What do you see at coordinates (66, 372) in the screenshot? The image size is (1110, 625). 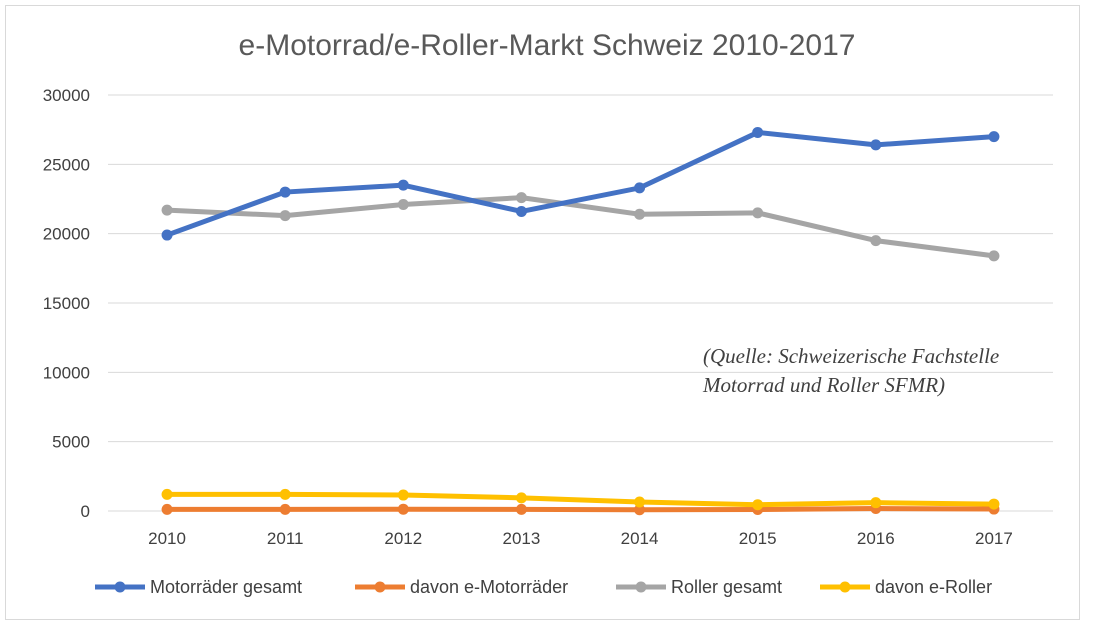 I see `y-tick-label: 10000` at bounding box center [66, 372].